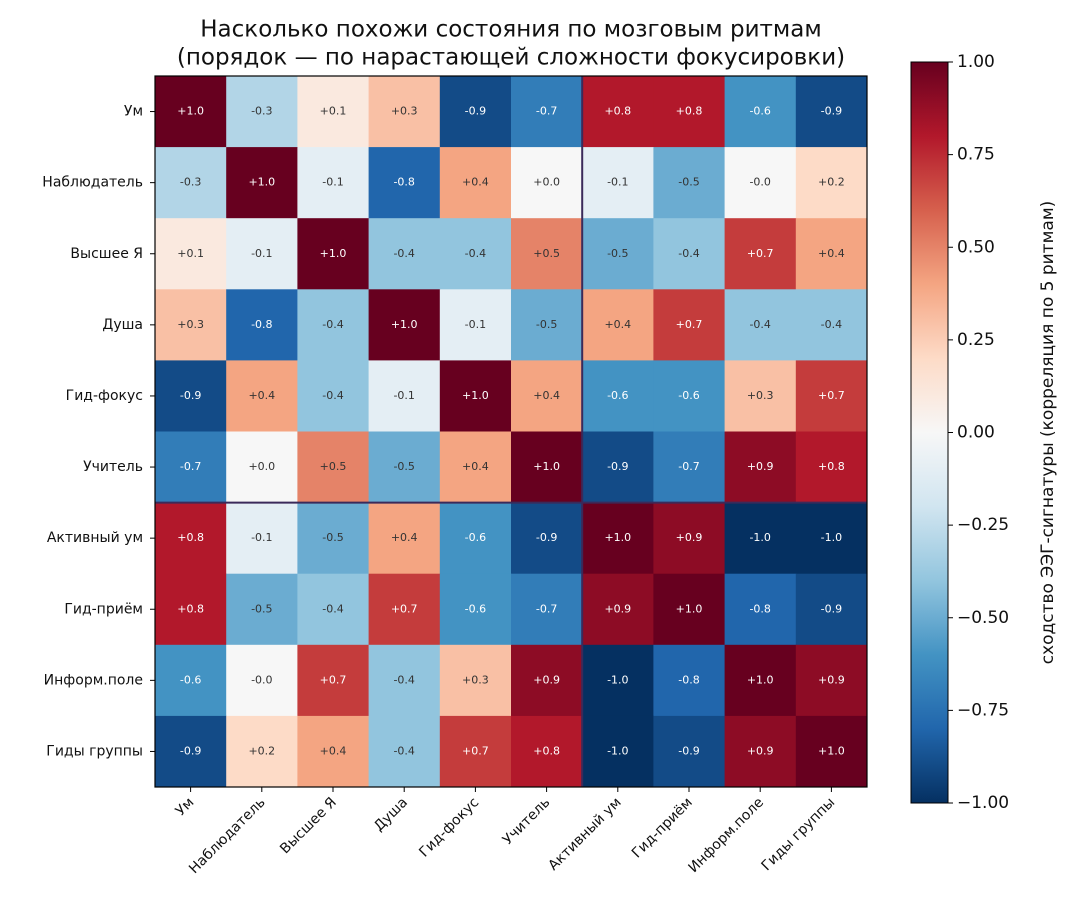 The image size is (1080, 922). Describe the element at coordinates (799, 835) in the screenshot. I see `x-tick-label: Гиды группы` at that location.